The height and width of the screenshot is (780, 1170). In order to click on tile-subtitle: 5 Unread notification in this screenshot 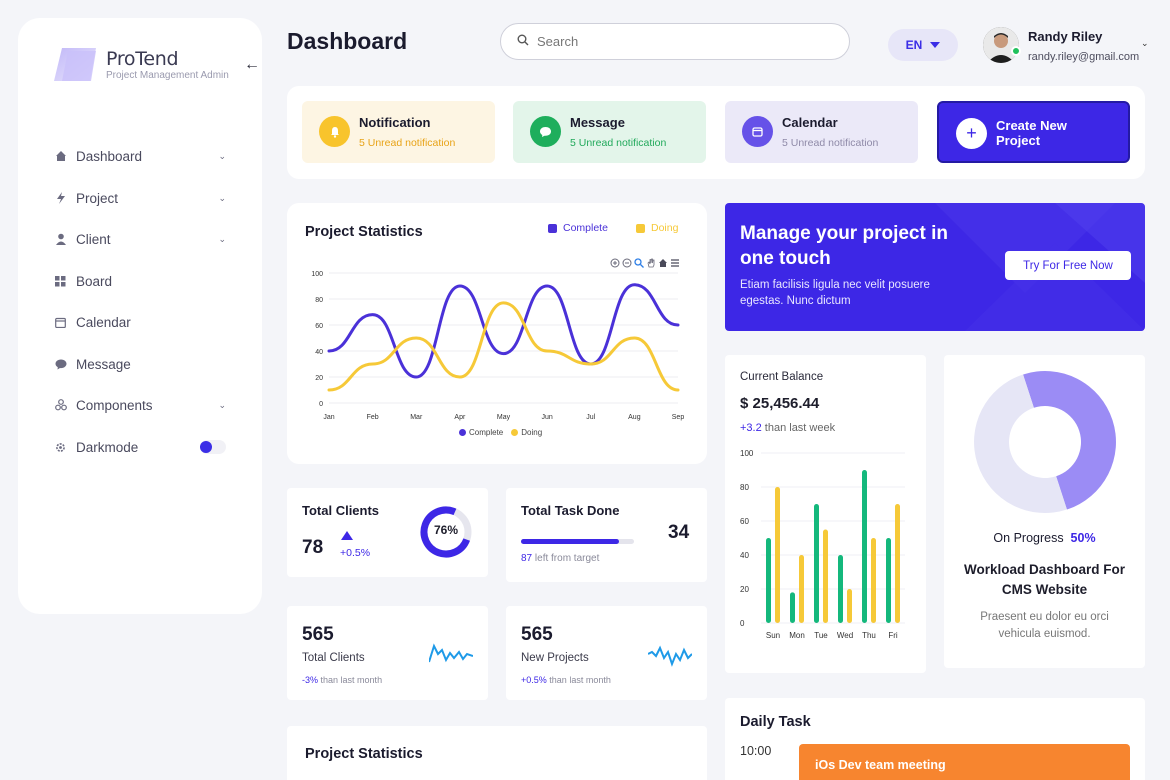, I will do `click(407, 143)`.